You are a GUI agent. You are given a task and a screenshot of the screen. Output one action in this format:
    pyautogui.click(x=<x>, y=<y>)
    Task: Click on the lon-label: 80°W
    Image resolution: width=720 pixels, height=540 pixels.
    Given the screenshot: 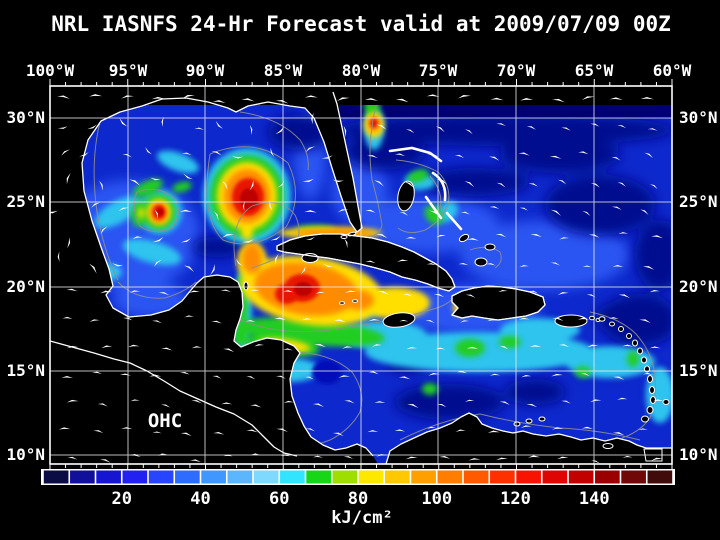 What is the action you would take?
    pyautogui.click(x=361, y=70)
    